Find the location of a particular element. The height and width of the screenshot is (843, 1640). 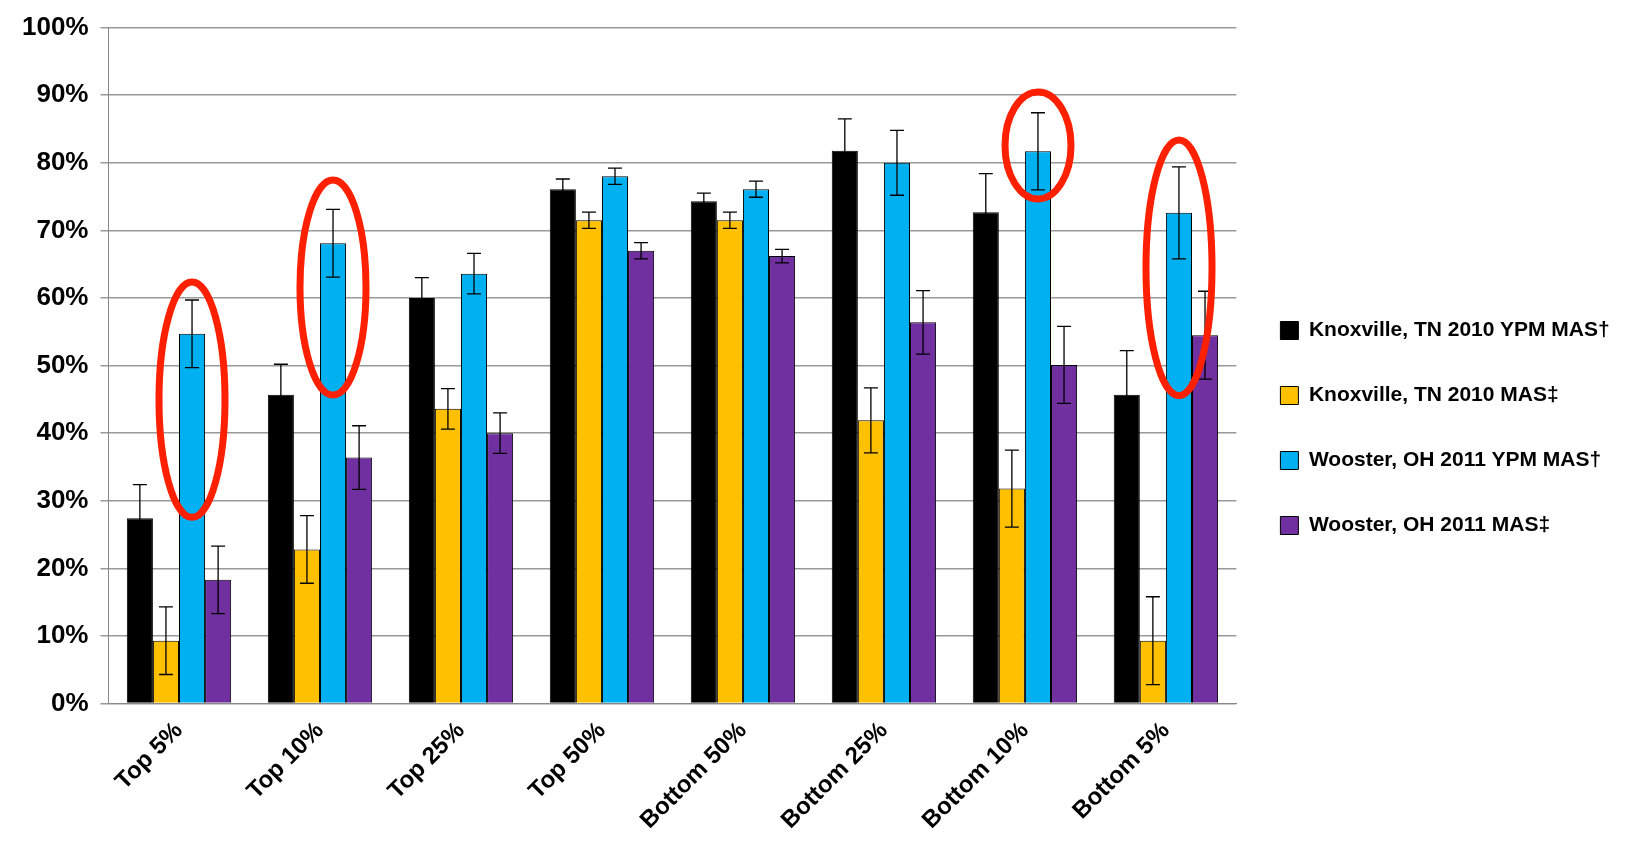

legend-label: Knoxville, TN 2010 MAS‡ is located at coordinates (1433, 394).